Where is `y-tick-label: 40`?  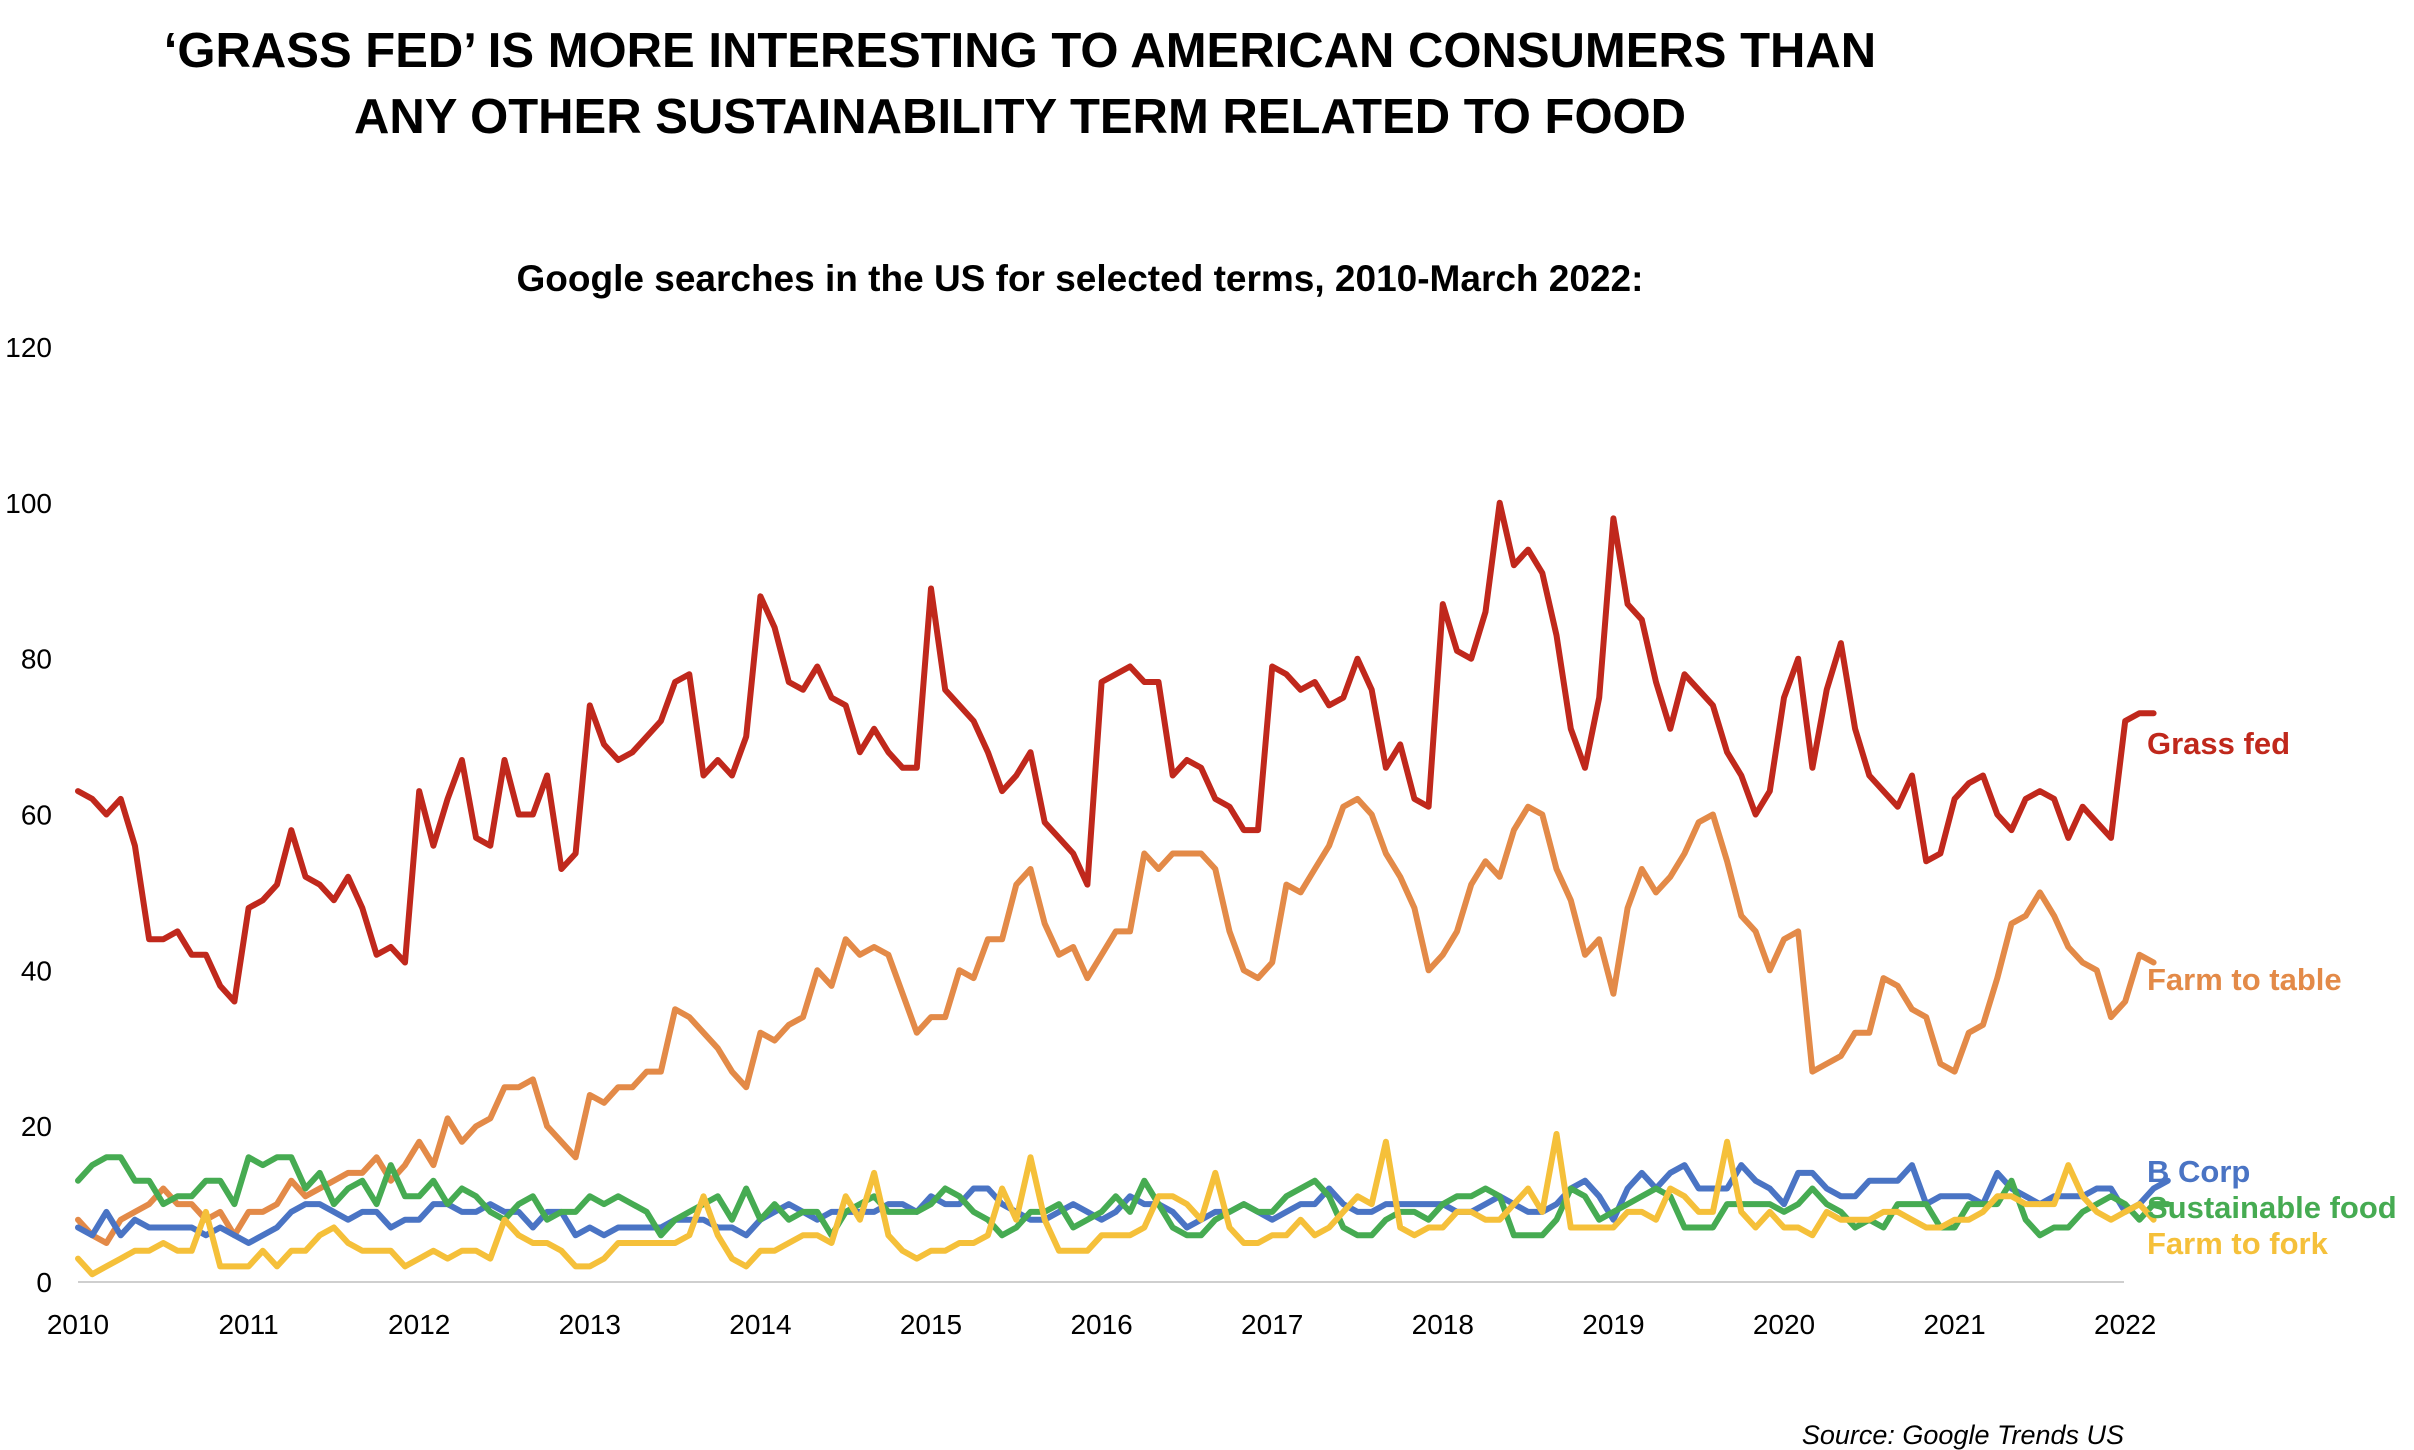 y-tick-label: 40 is located at coordinates (36, 970).